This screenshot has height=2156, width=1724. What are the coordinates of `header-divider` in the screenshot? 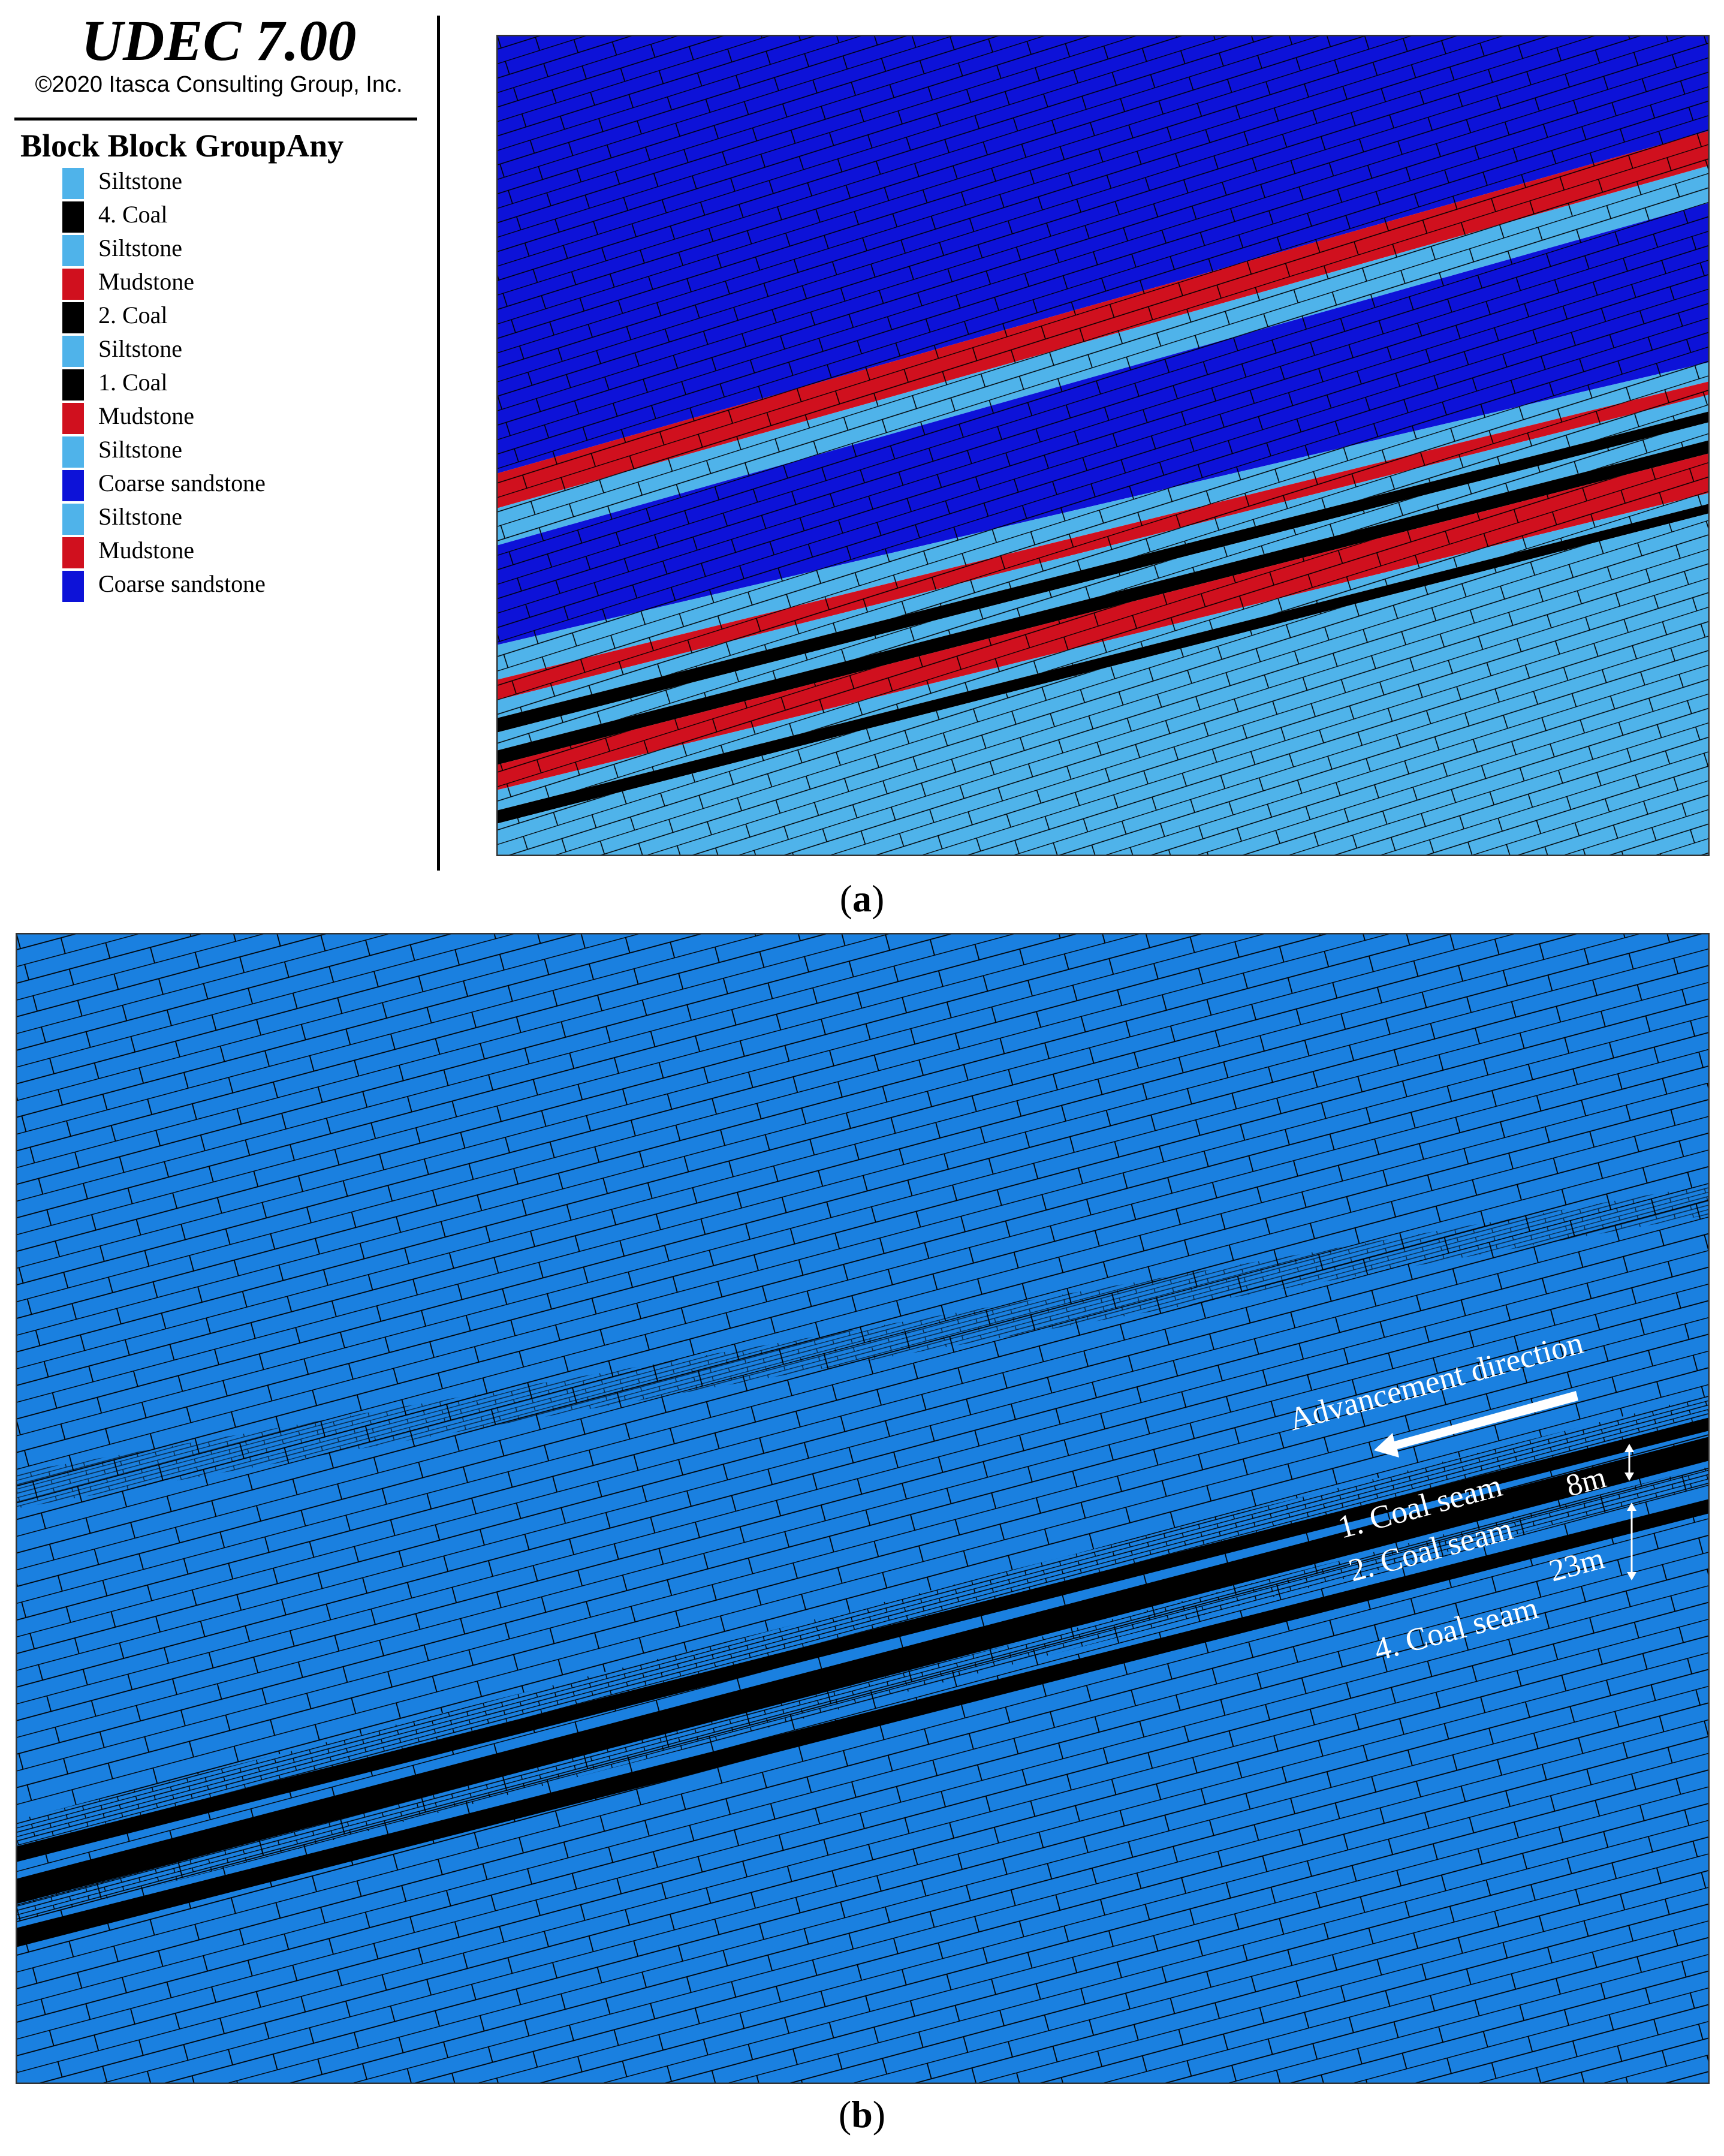 It's located at (215, 119).